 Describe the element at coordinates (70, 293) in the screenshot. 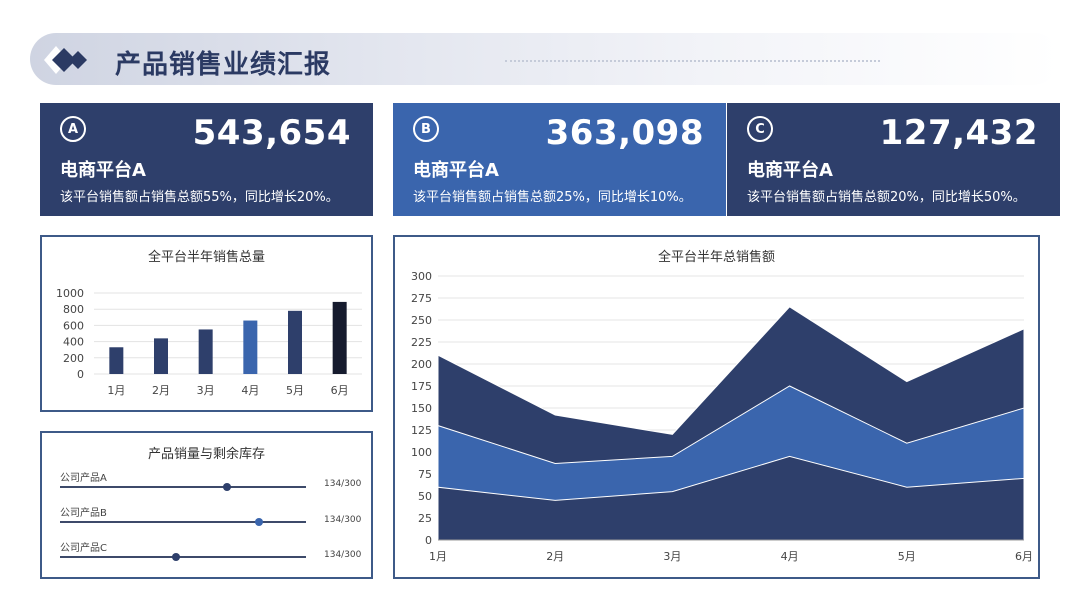

I see `bar-y-tick: 1000` at that location.